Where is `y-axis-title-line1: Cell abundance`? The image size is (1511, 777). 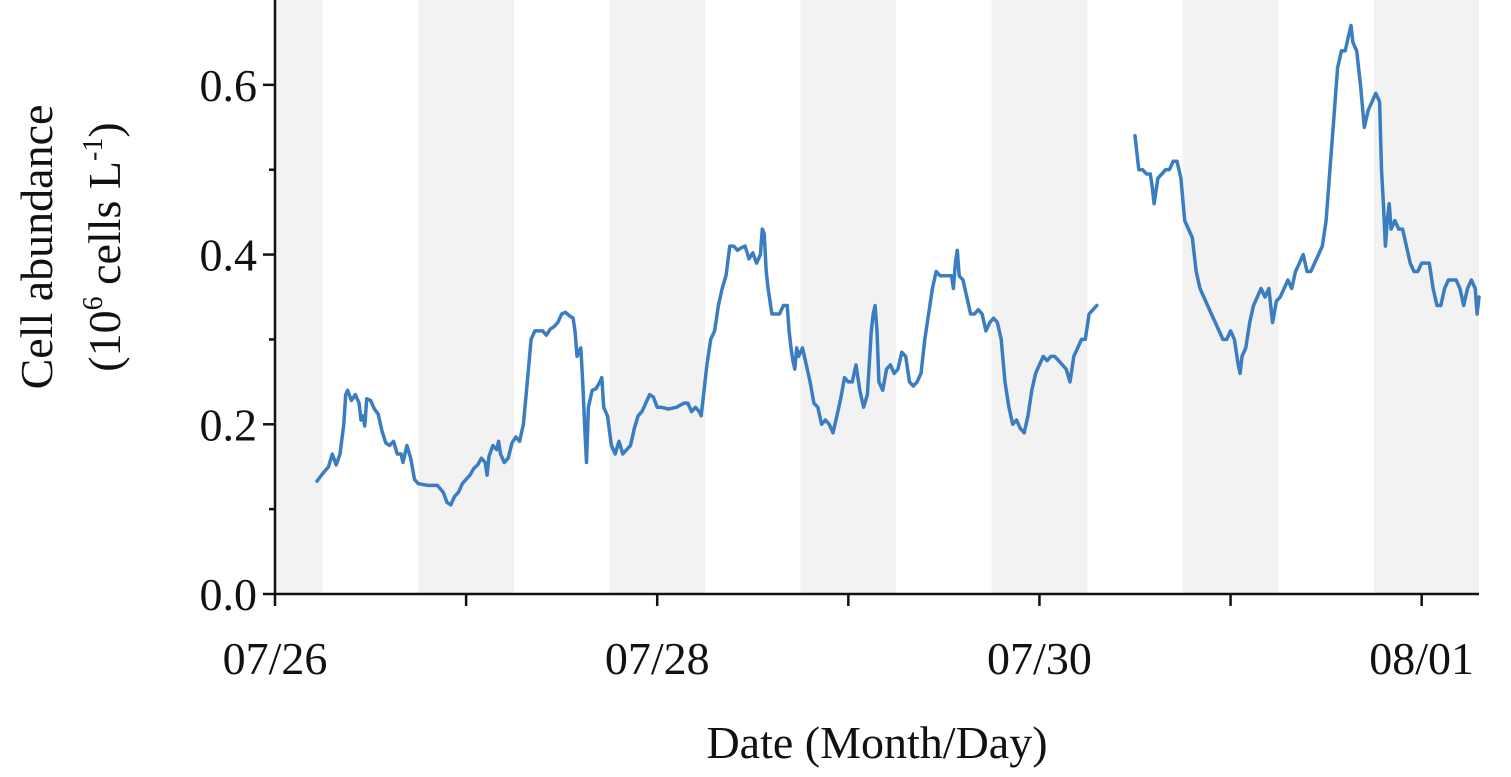
y-axis-title-line1: Cell abundance is located at coordinates (36, 247).